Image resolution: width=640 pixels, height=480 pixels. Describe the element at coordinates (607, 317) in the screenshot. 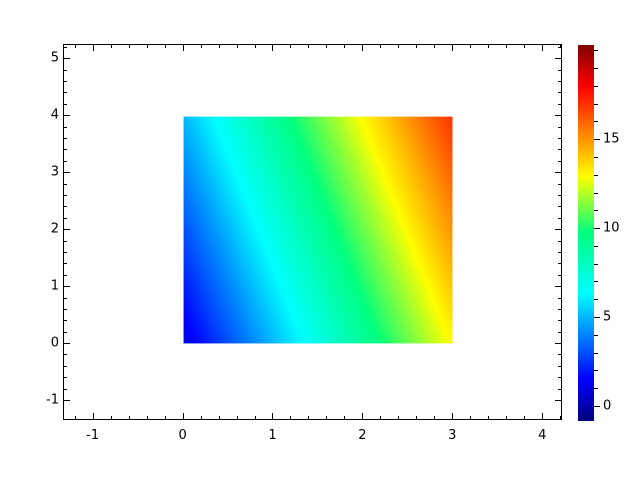

I see `colorbar-tick-label: 5` at that location.